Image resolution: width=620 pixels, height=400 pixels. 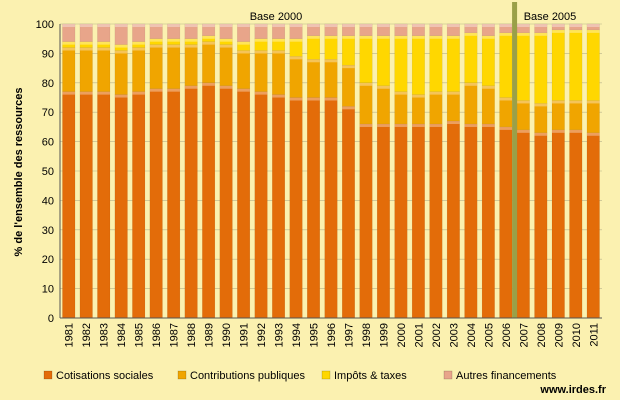 What do you see at coordinates (191, 31) in the screenshot?
I see `bar-segment-autres-financements-1988` at bounding box center [191, 31].